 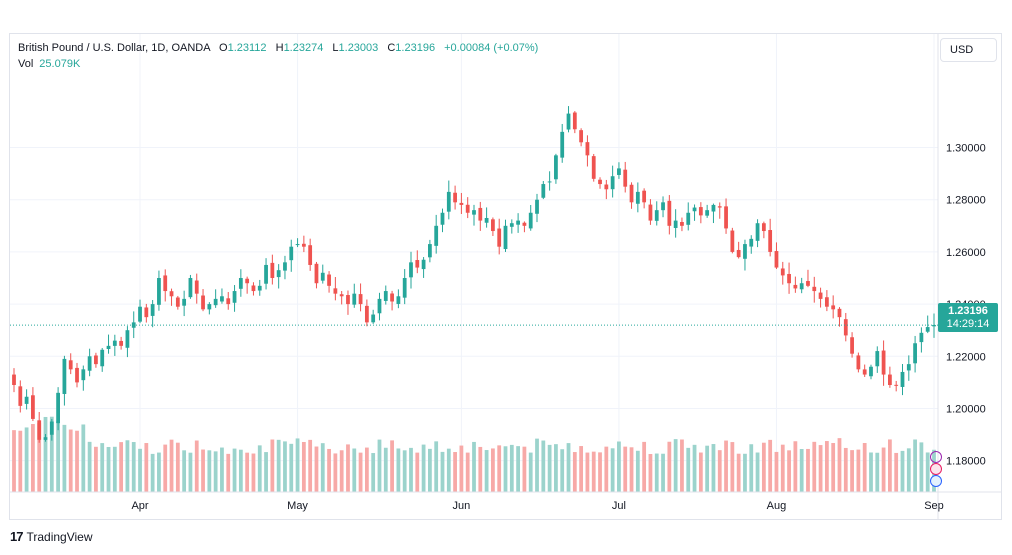 What do you see at coordinates (936, 481) in the screenshot?
I see `economic-event-icon` at bounding box center [936, 481].